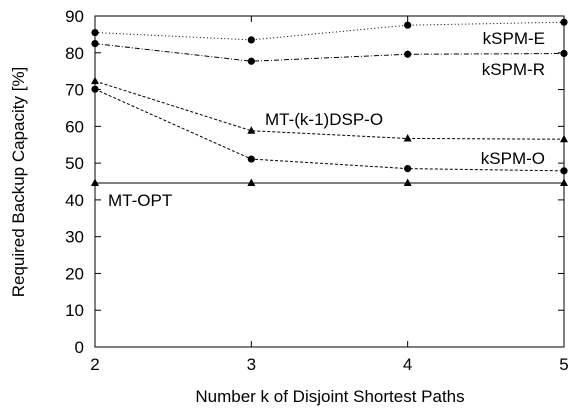 The image size is (571, 413). What do you see at coordinates (74, 53) in the screenshot?
I see `y-tick-label: 80` at bounding box center [74, 53].